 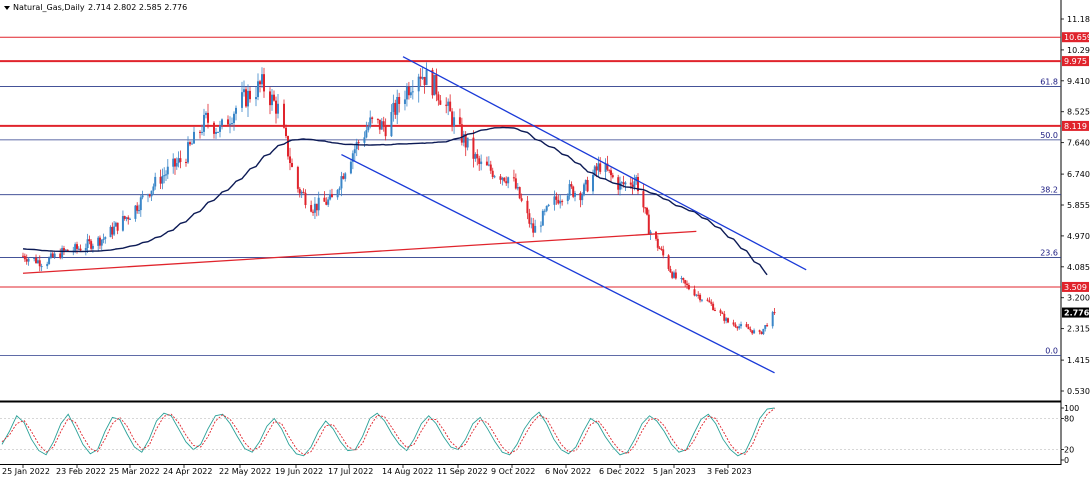 What do you see at coordinates (1078, 236) in the screenshot?
I see `price-tick-label: 4.970` at bounding box center [1078, 236].